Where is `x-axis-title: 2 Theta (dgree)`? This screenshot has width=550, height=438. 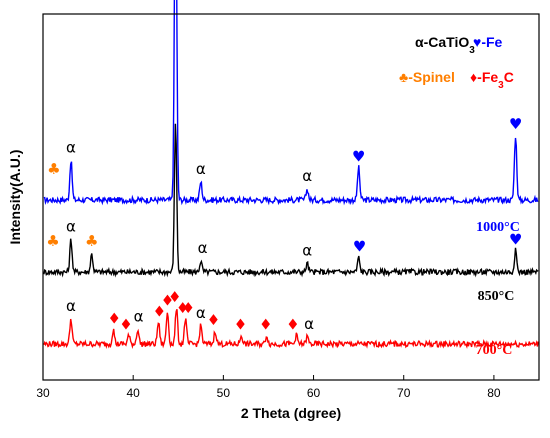
x-axis-title: 2 Theta (dgree) is located at coordinates (291, 413).